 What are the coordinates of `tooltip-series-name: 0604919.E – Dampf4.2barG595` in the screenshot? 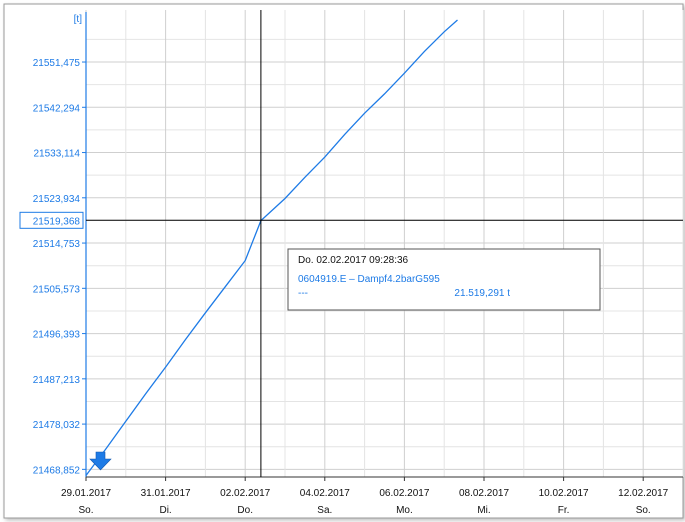 It's located at (369, 279).